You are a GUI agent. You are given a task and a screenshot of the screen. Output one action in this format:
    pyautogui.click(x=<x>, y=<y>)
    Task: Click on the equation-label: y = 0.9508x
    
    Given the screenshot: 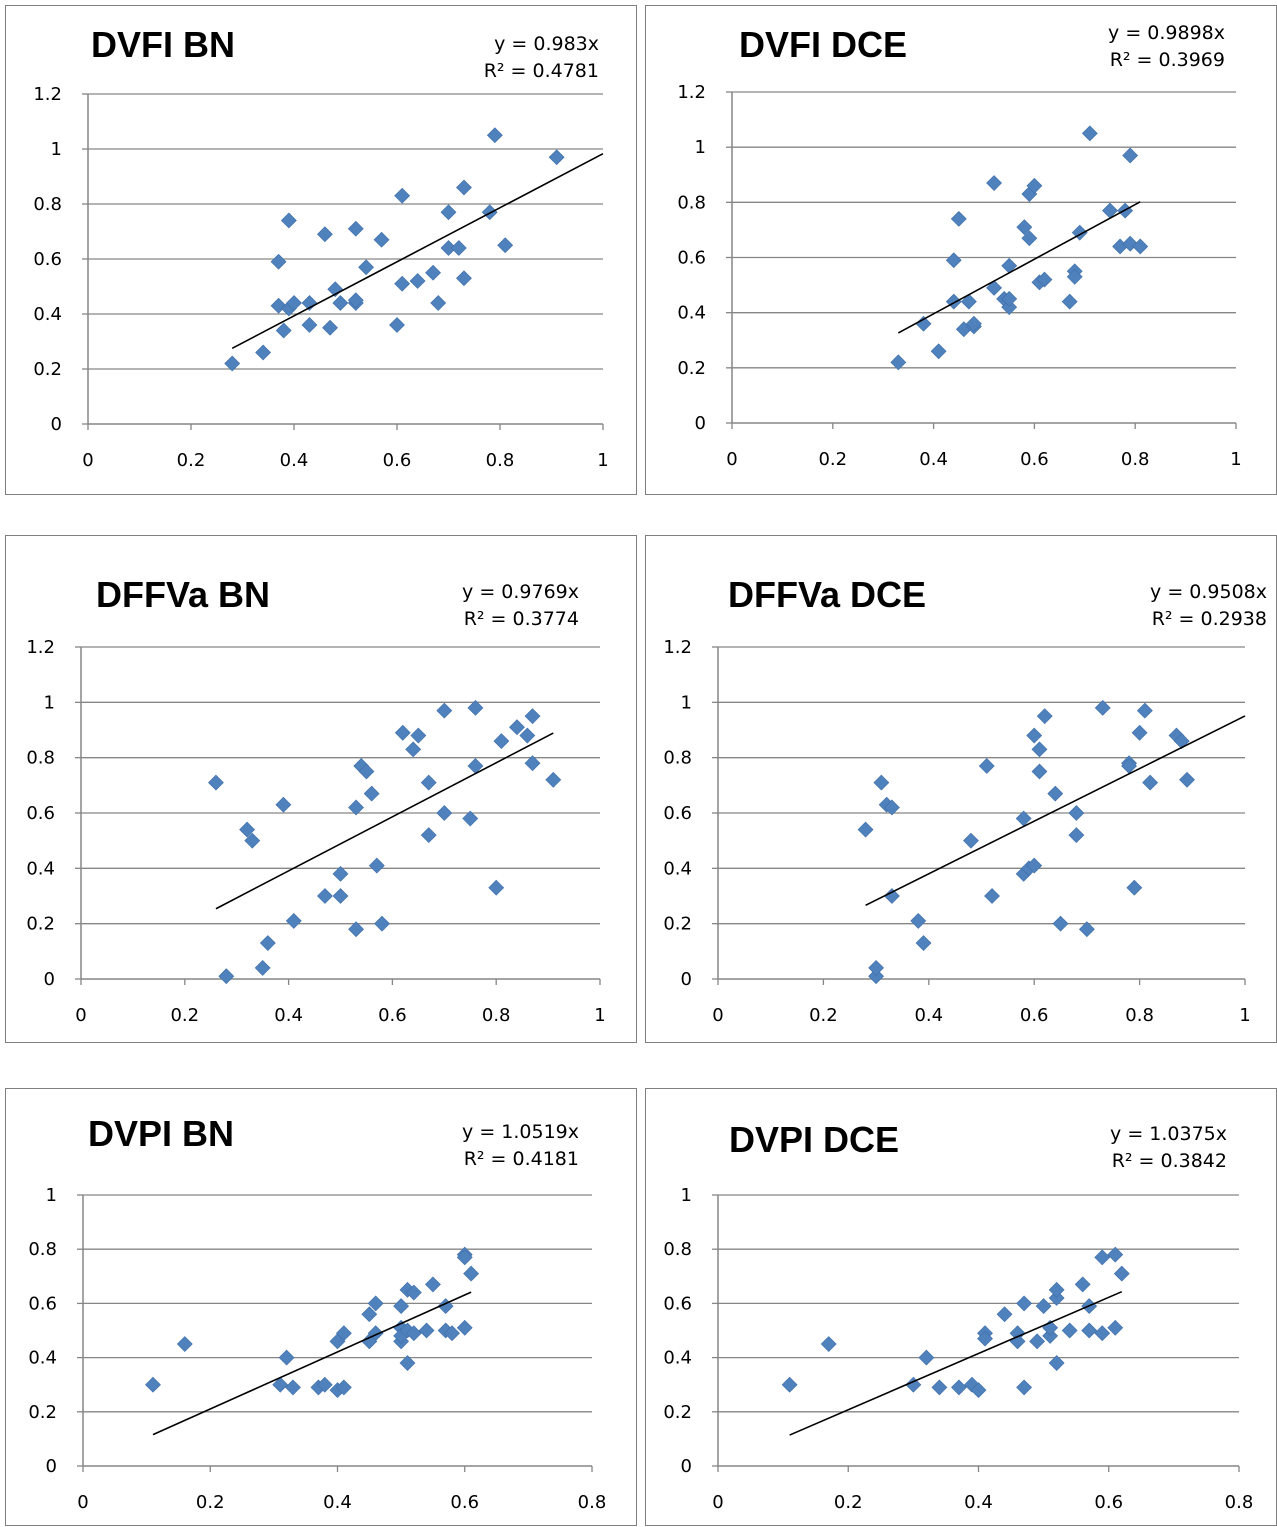 What is the action you would take?
    pyautogui.click(x=1208, y=592)
    